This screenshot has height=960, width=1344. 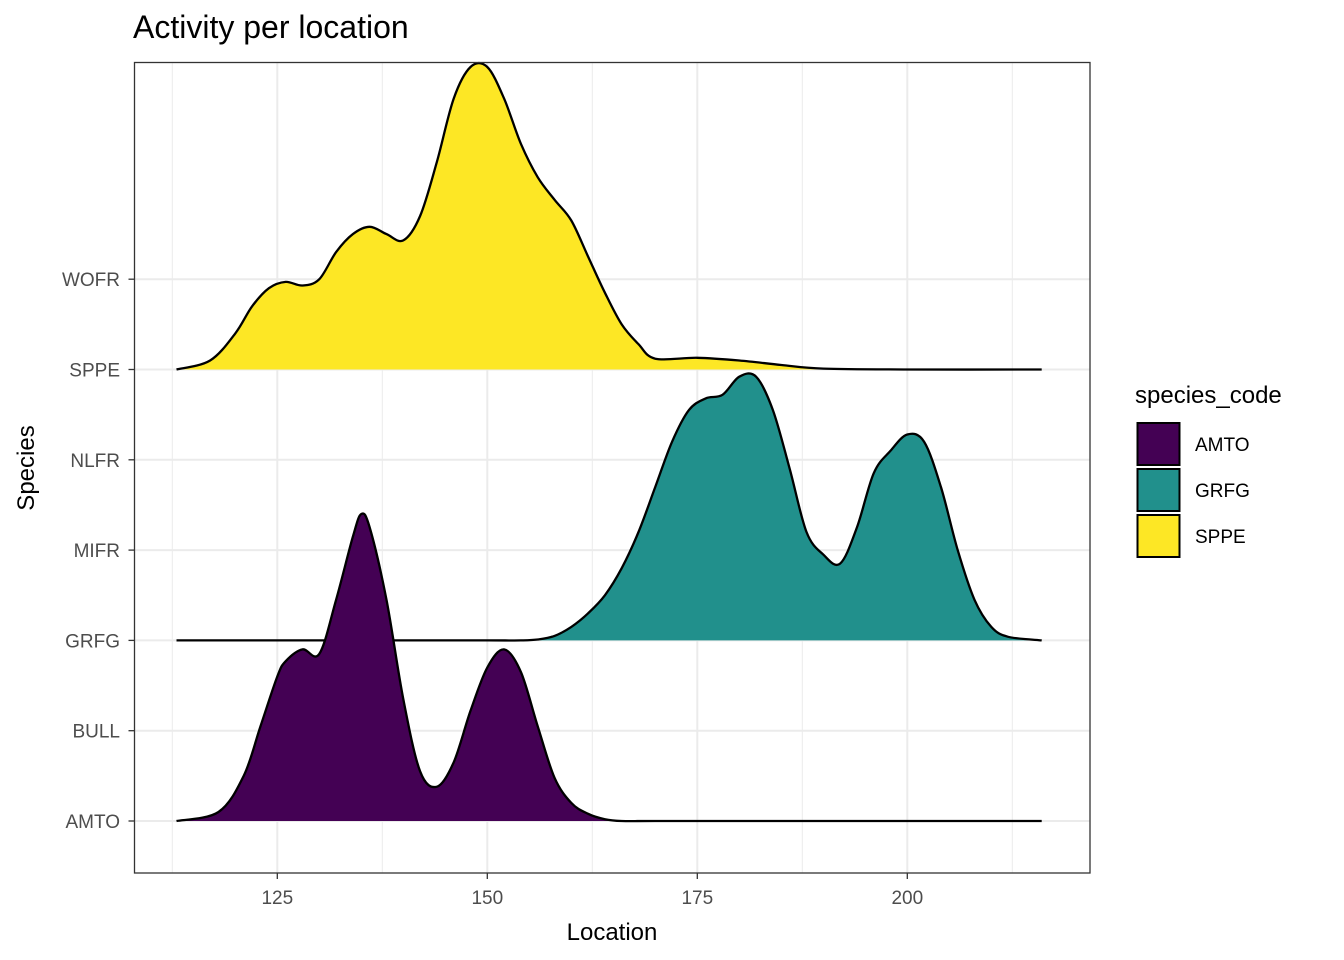 What do you see at coordinates (1208, 395) in the screenshot?
I see `legend-title: species_code` at bounding box center [1208, 395].